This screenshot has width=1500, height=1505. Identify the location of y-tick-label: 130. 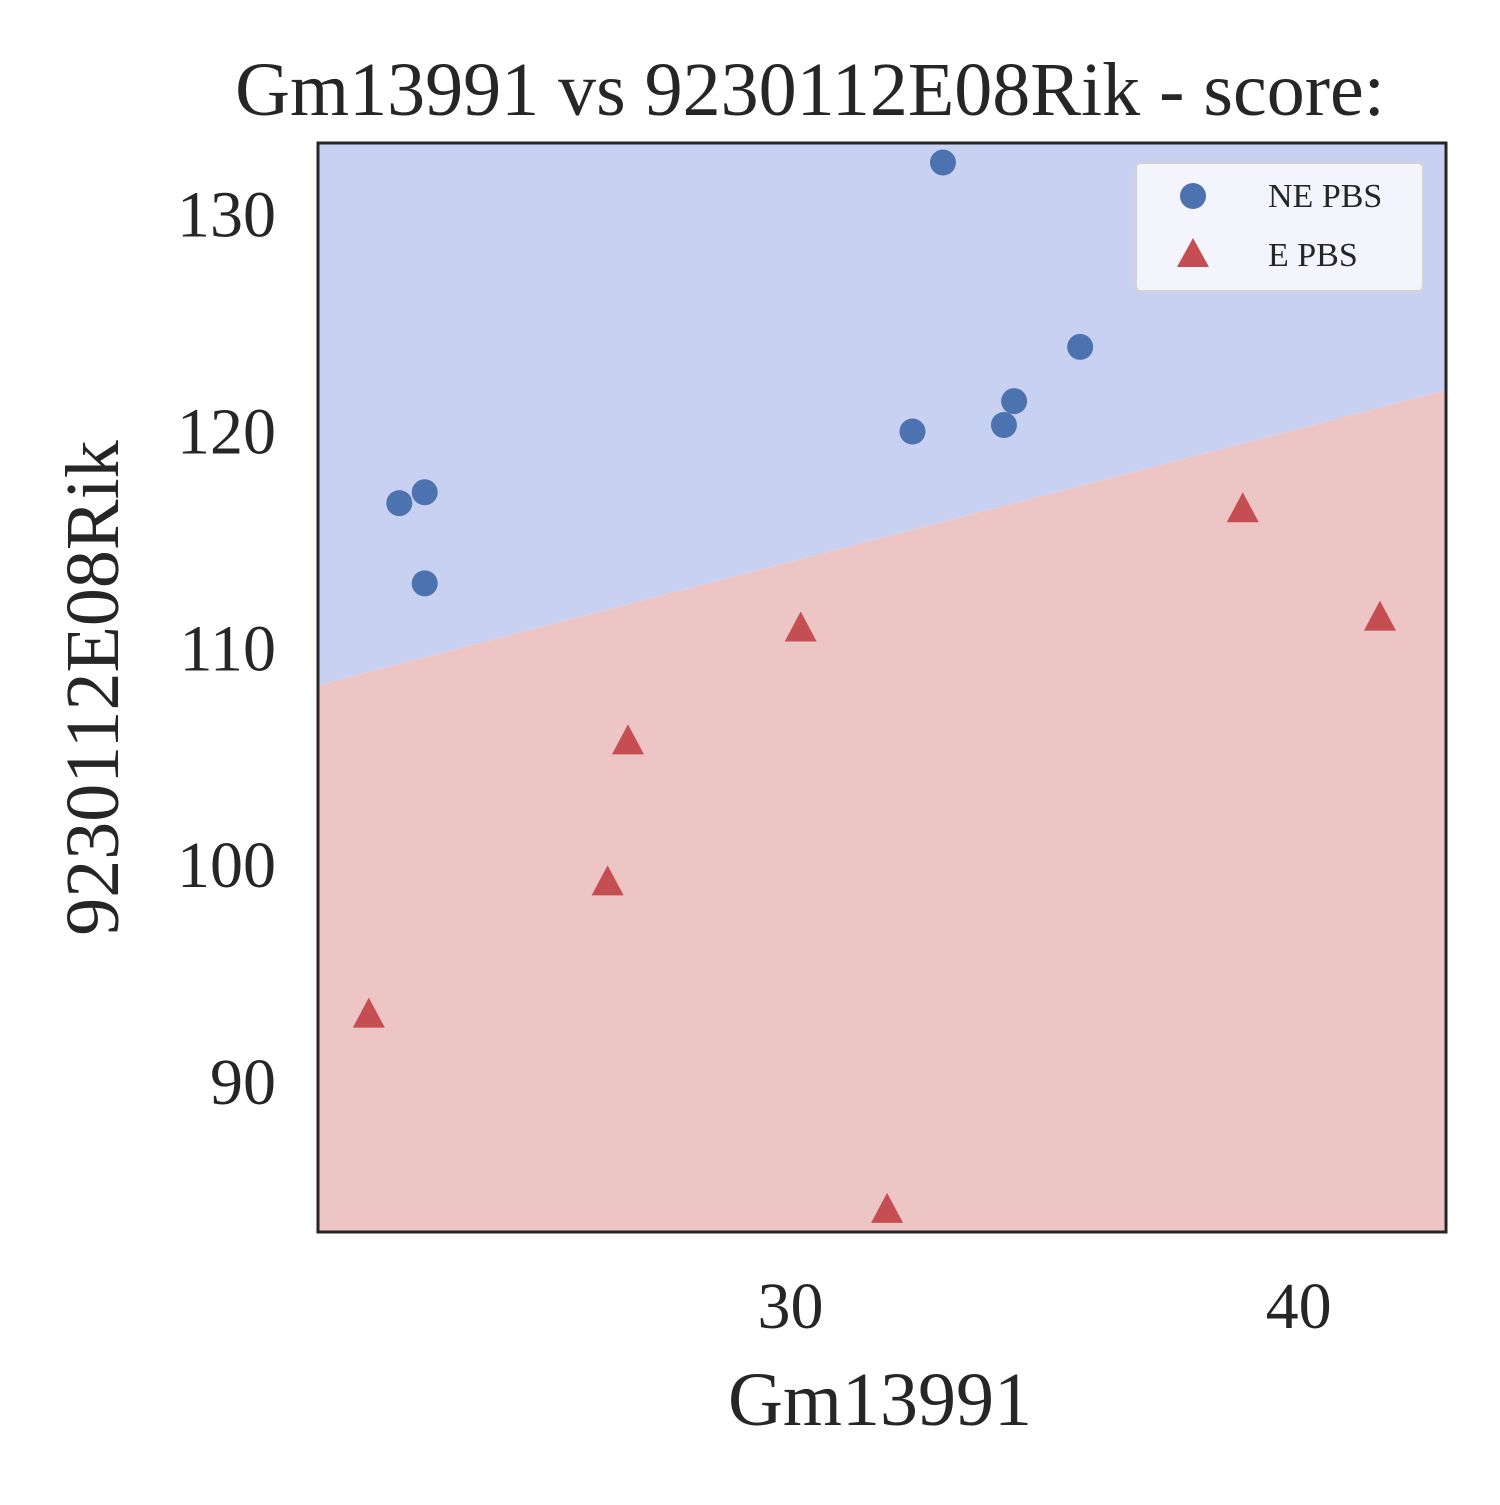
(226, 214).